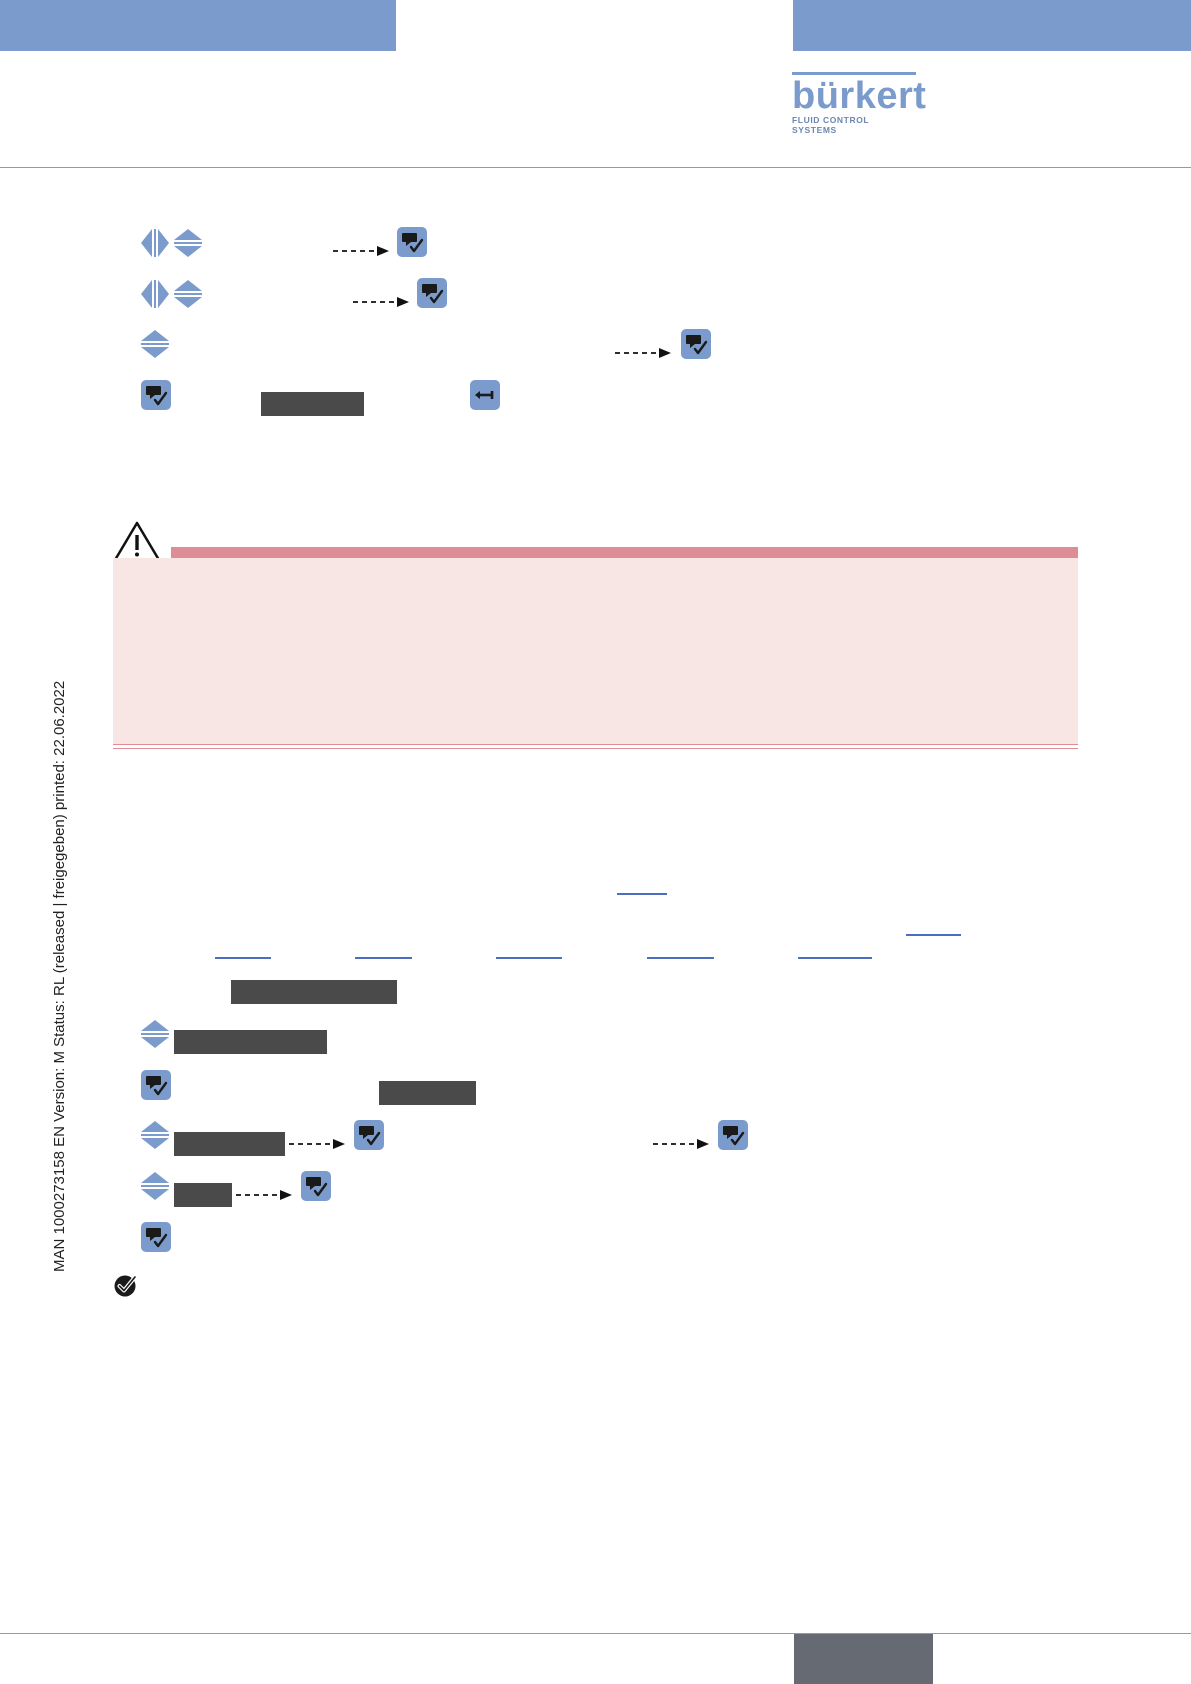 This screenshot has width=1191, height=1684. What do you see at coordinates (831, 125) in the screenshot?
I see `brand-tagline: FLUID CONTROL SYSTEMS` at bounding box center [831, 125].